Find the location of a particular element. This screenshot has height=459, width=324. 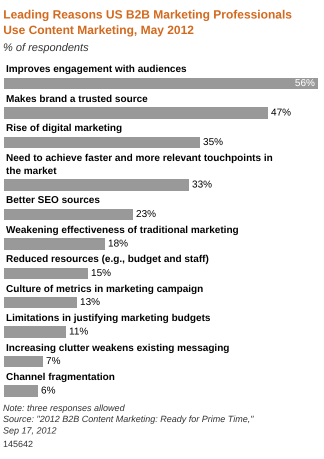

data-label: 33% is located at coordinates (202, 185).